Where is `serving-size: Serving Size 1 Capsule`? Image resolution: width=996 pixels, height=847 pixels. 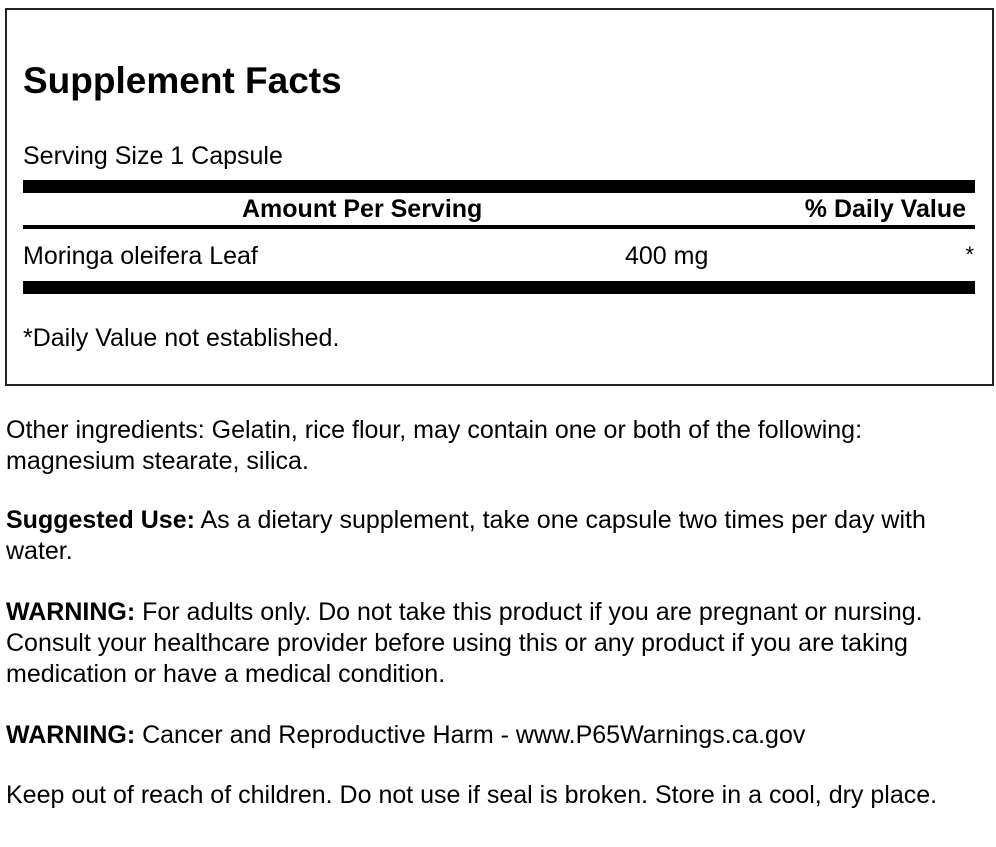 serving-size: Serving Size 1 Capsule is located at coordinates (153, 156).